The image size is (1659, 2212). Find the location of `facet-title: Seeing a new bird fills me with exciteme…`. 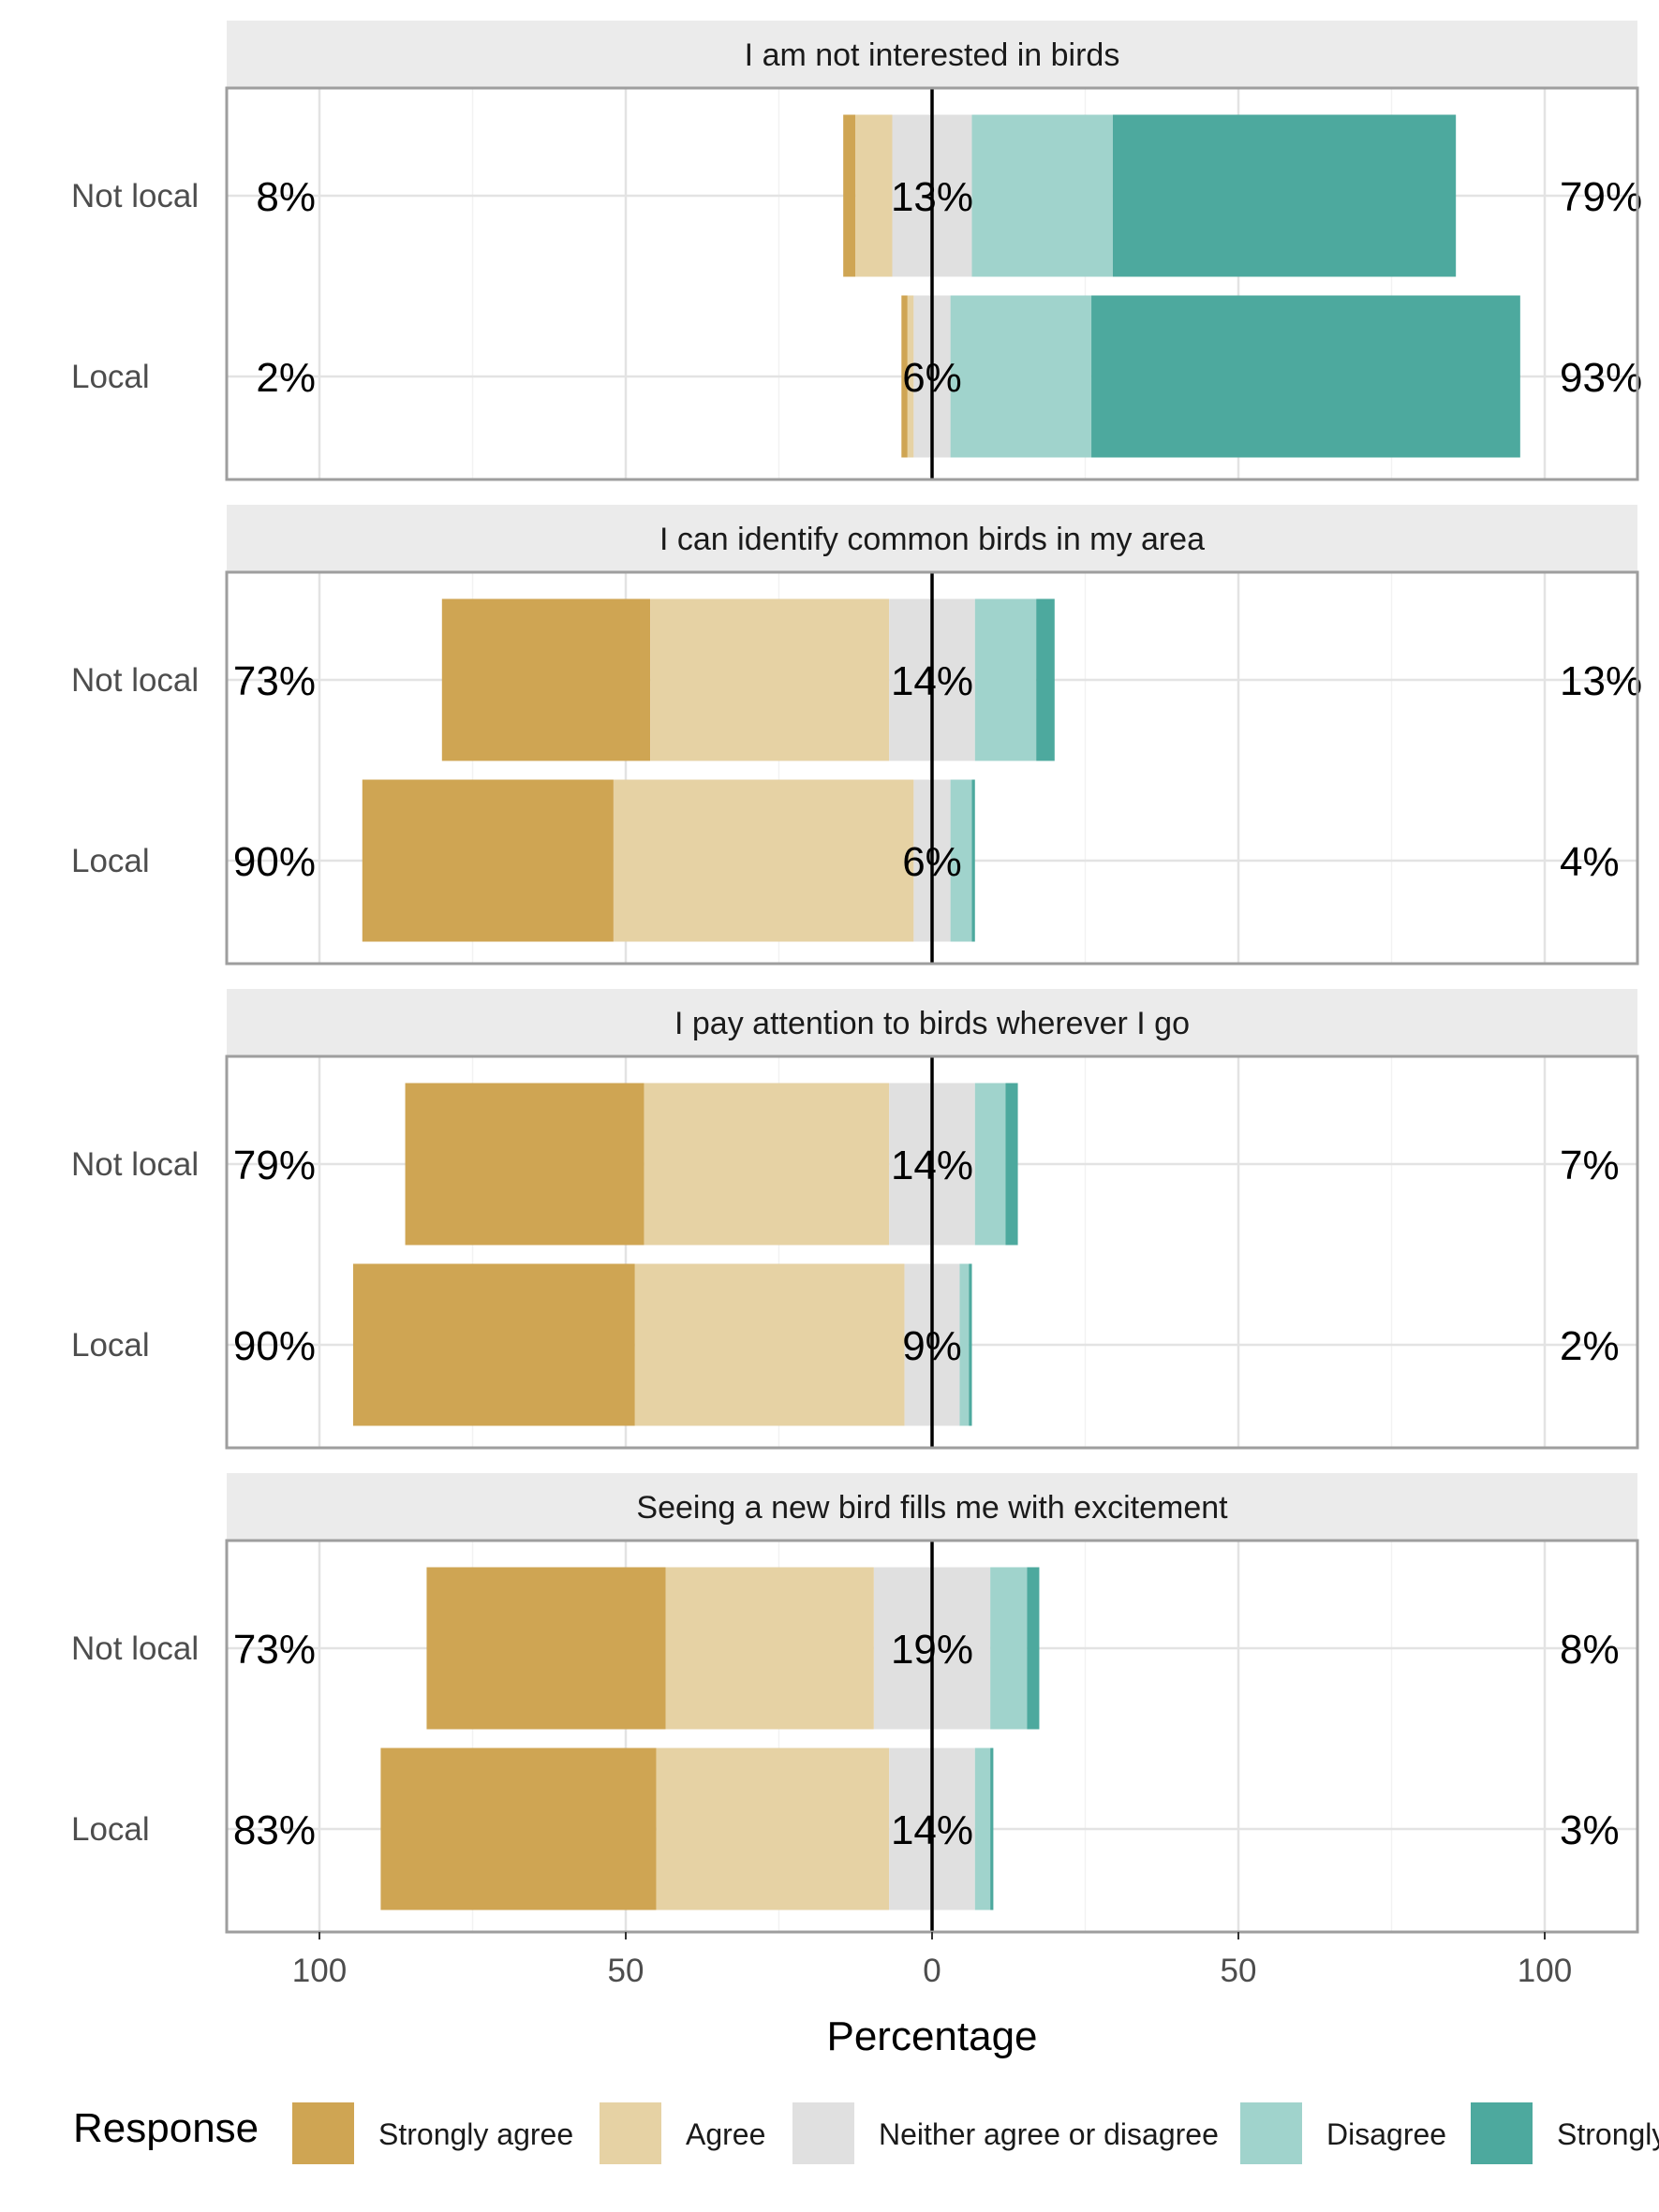

facet-title: Seeing a new bird fills me with exciteme… is located at coordinates (932, 1508).